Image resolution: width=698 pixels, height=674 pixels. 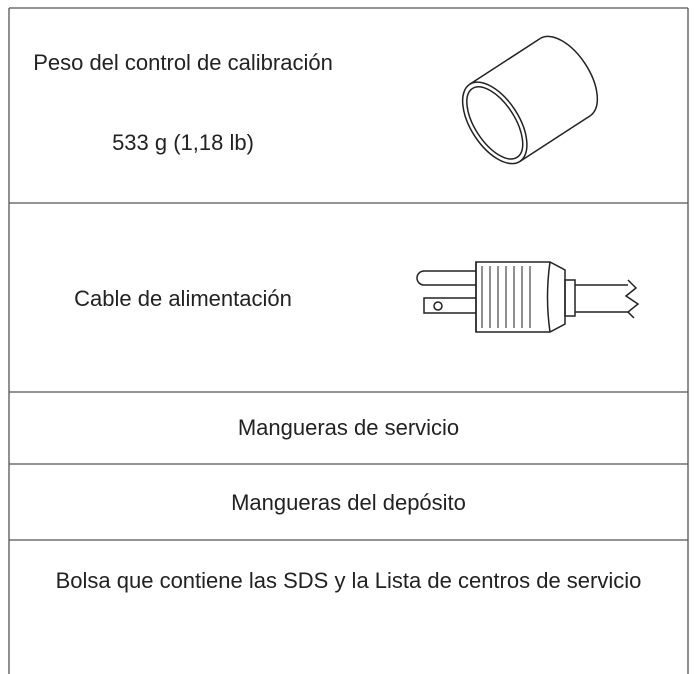 What do you see at coordinates (183, 298) in the screenshot?
I see `item-label: Cable de alimentación` at bounding box center [183, 298].